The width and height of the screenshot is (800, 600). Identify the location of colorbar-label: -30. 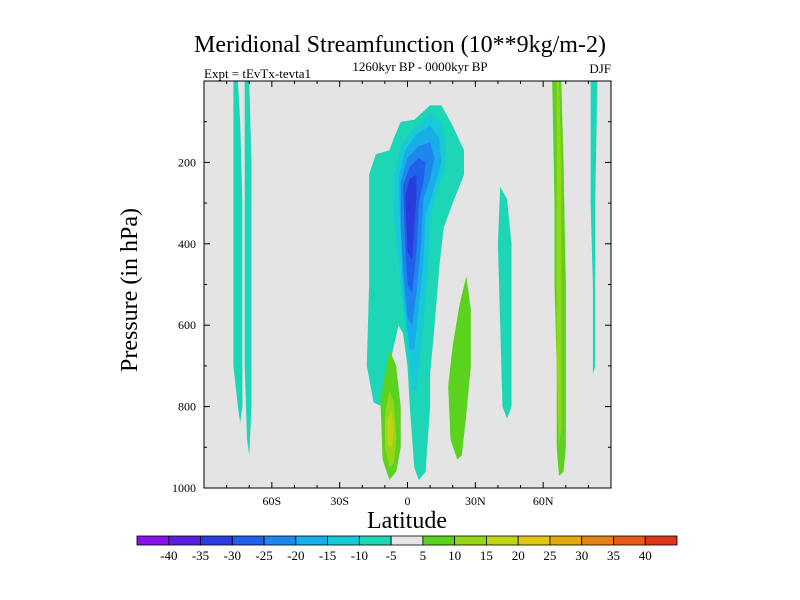
(232, 555).